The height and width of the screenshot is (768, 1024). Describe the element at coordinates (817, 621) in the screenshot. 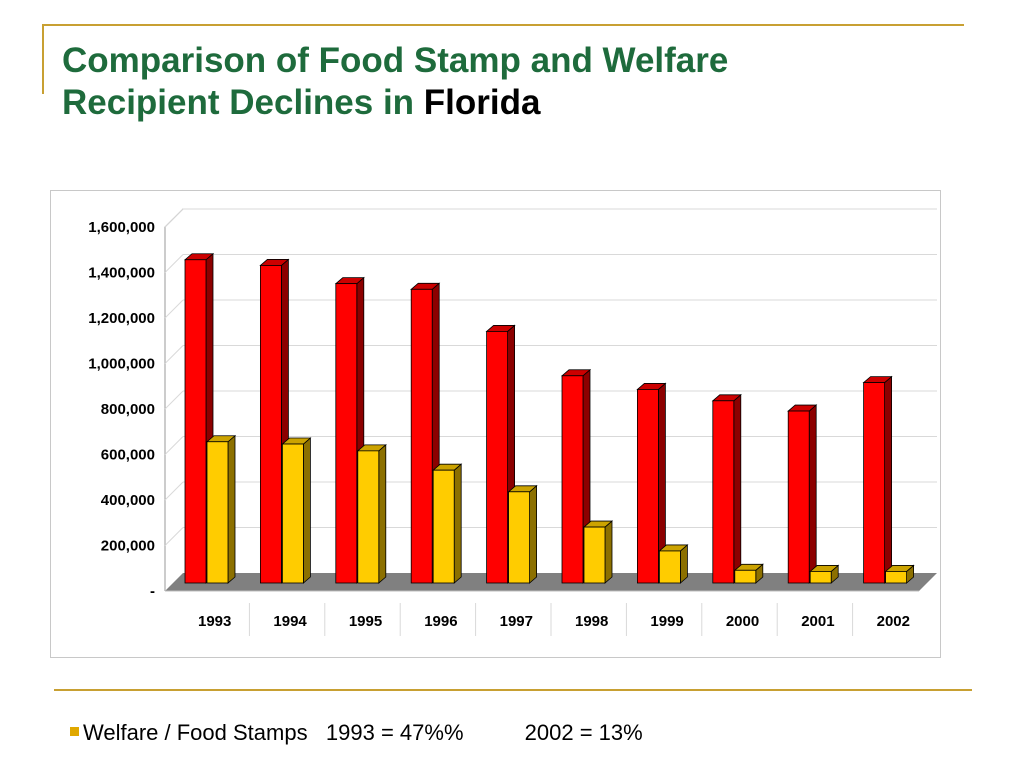

I see `x-tick-label: 2001` at that location.